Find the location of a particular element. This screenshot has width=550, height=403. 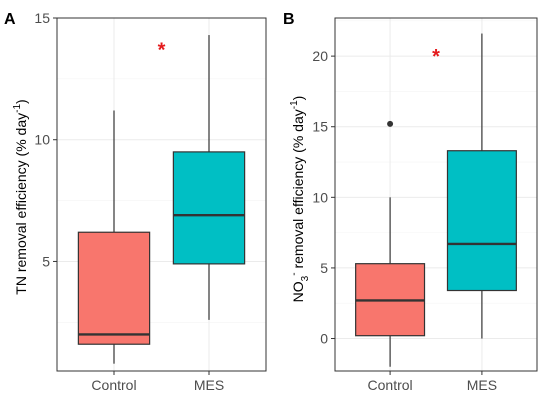

panel-a-x-tick-label-control: Control is located at coordinates (113, 385).